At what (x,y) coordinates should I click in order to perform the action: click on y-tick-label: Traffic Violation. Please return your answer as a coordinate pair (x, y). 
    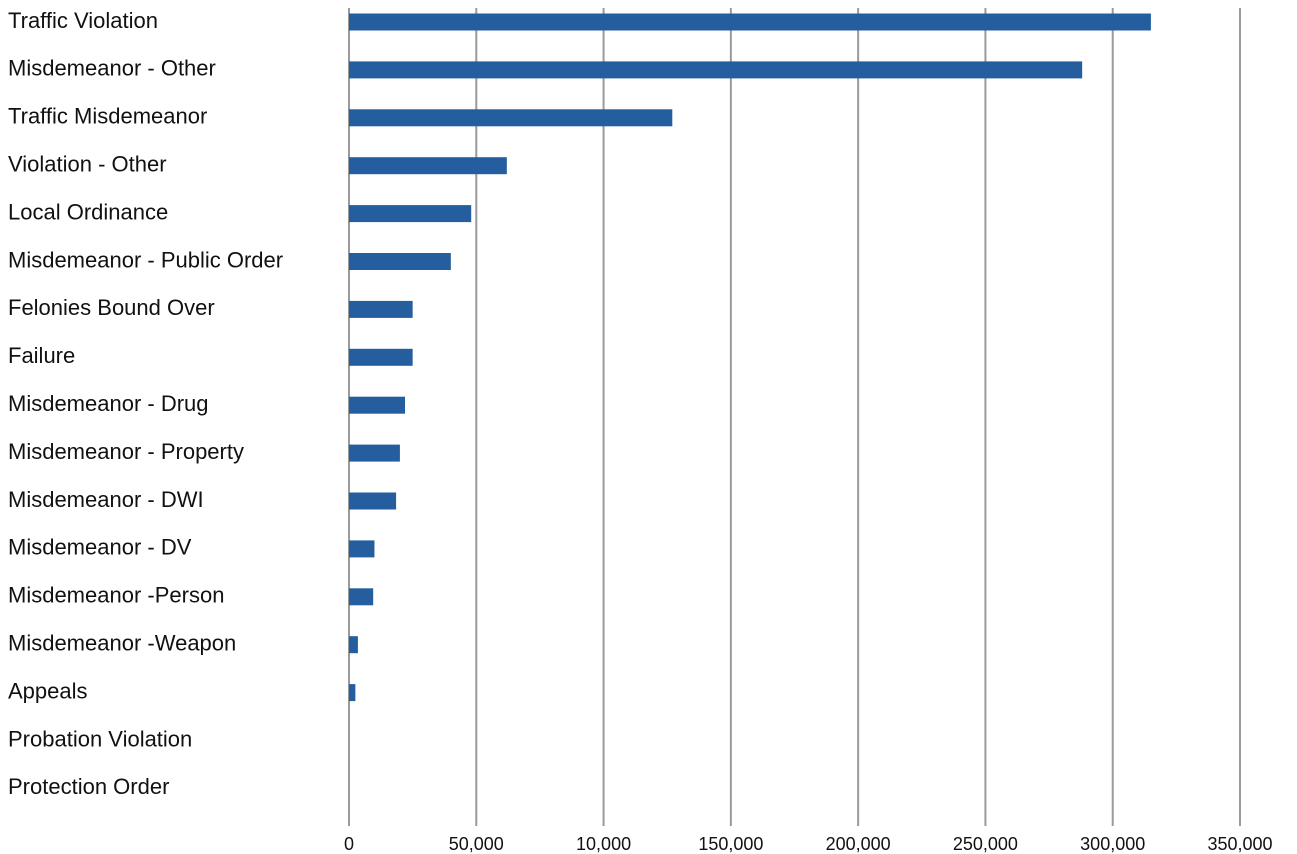
    Looking at the image, I should click on (83, 20).